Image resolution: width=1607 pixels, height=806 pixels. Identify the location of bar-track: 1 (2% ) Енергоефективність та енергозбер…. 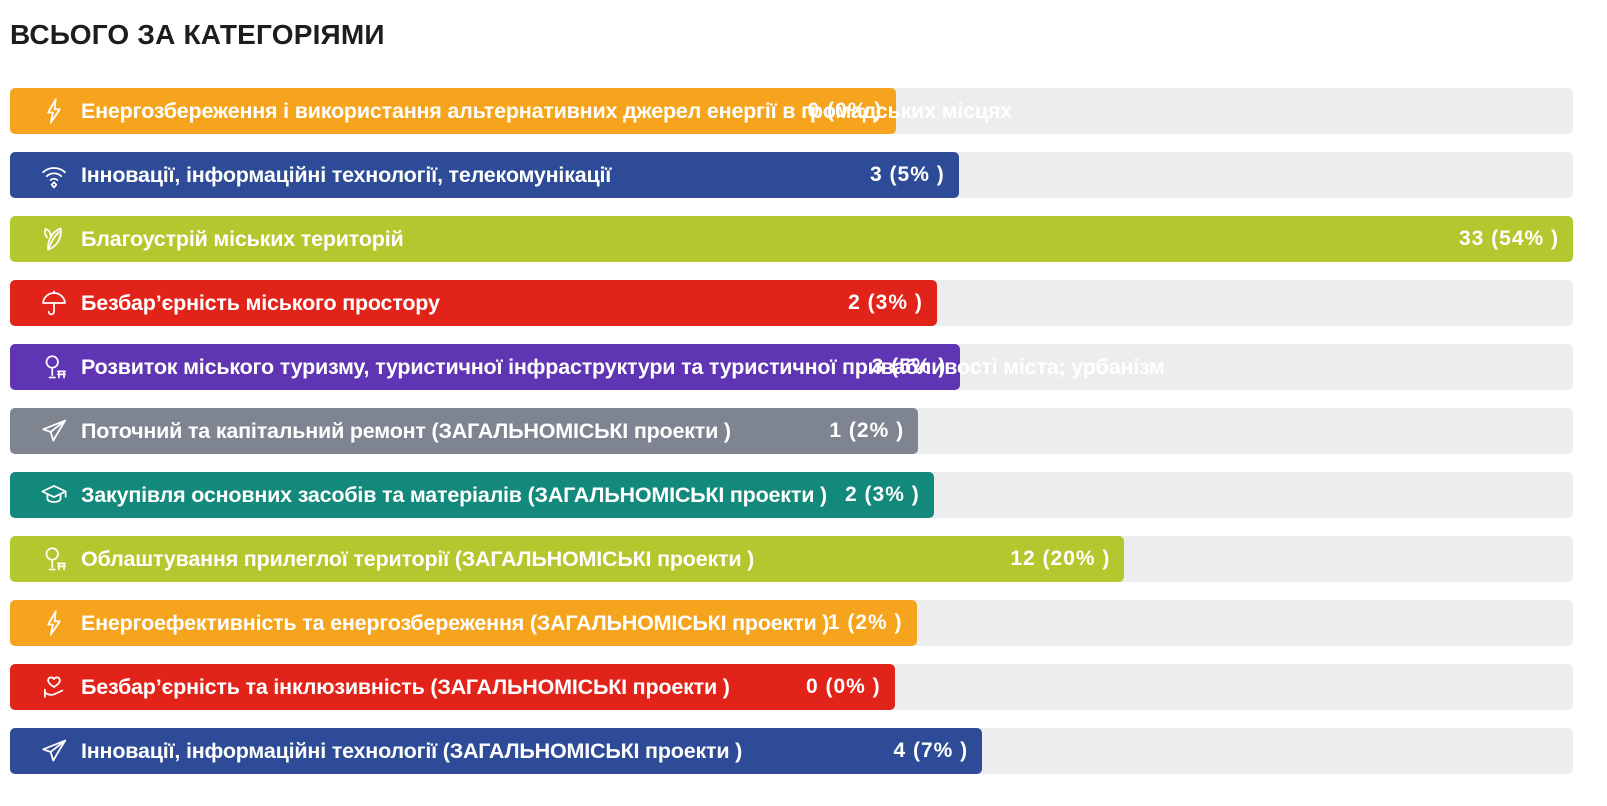
(791, 623).